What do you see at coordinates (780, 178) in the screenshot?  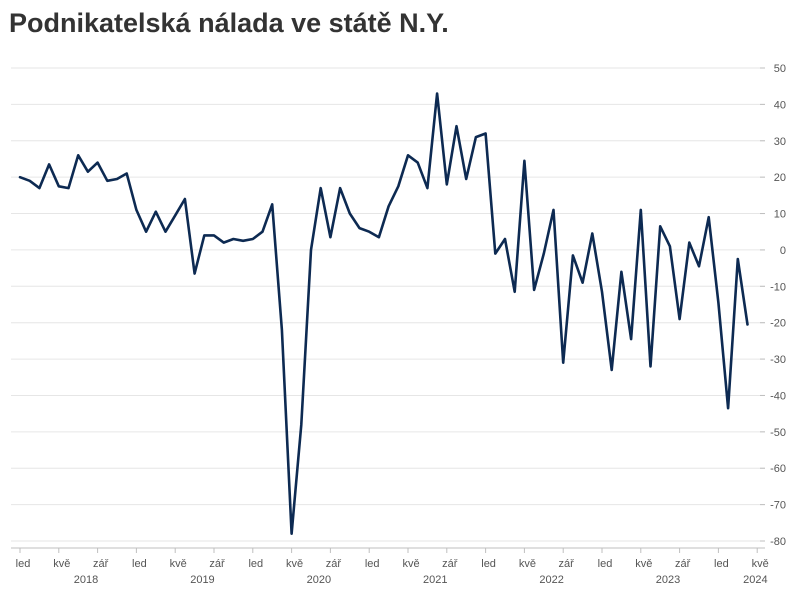 I see `y-tick-label: 20` at bounding box center [780, 178].